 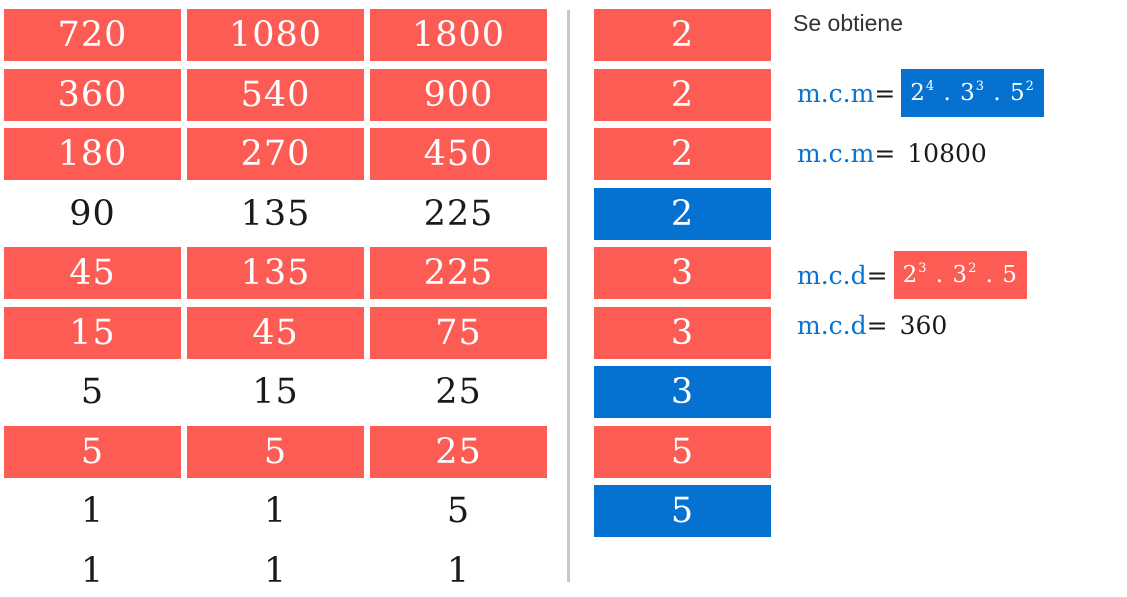 What do you see at coordinates (832, 275) in the screenshot?
I see `mcd-label: m.c.d` at bounding box center [832, 275].